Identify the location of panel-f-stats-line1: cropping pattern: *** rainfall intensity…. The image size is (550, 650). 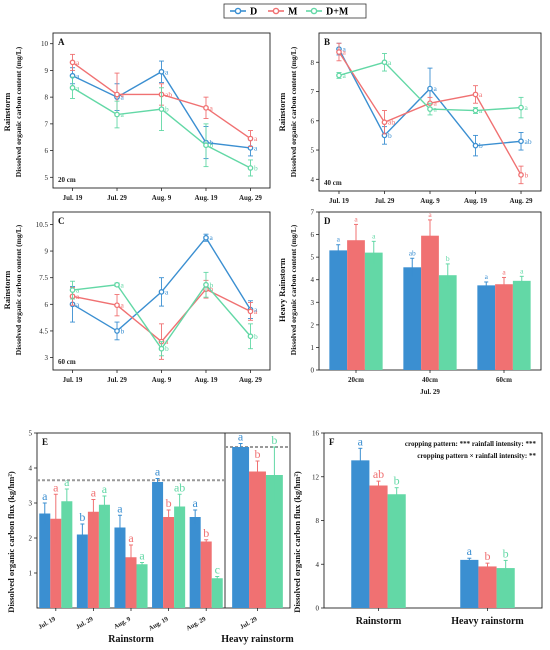
(471, 444).